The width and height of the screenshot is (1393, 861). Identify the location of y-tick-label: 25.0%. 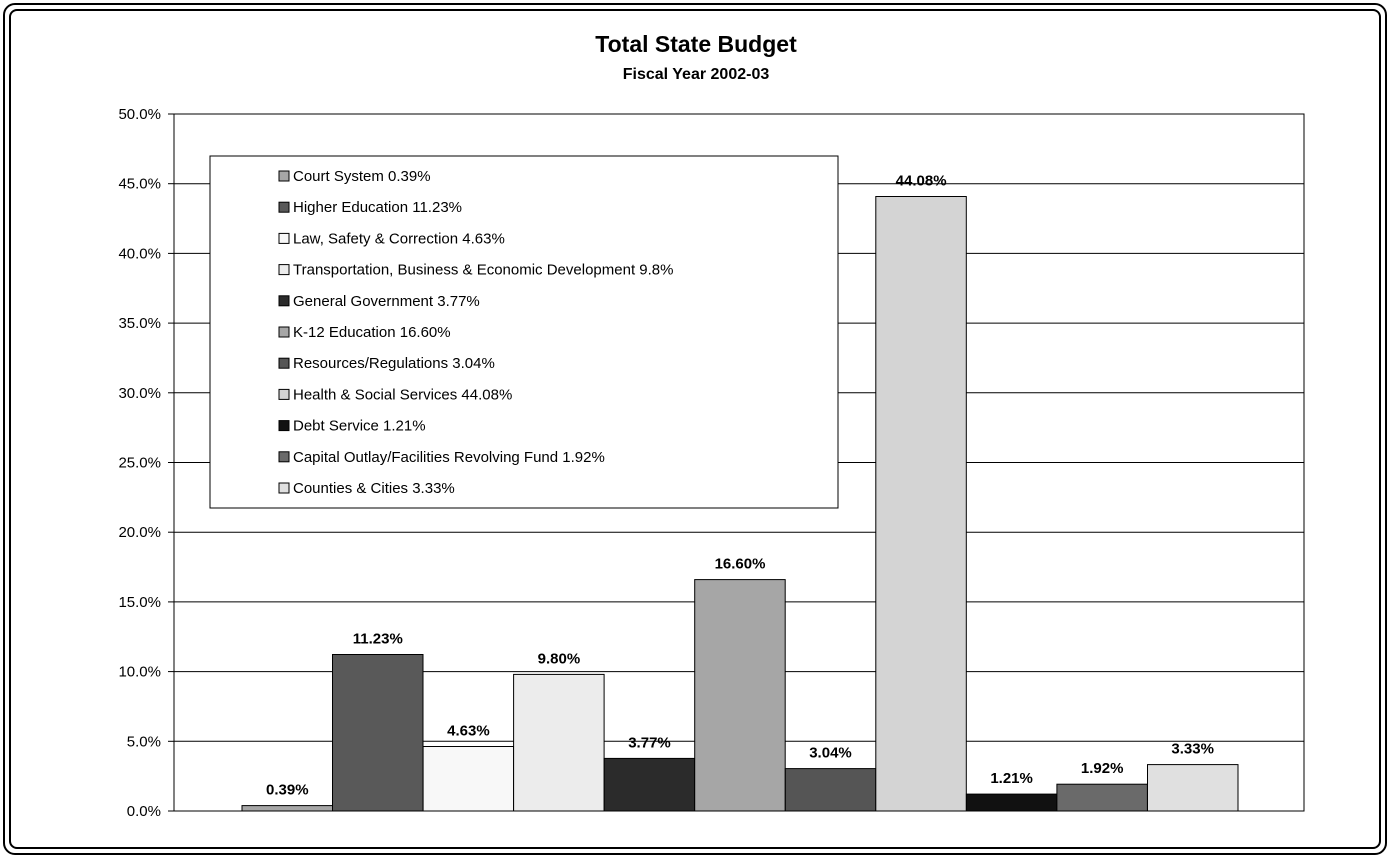
(139, 463).